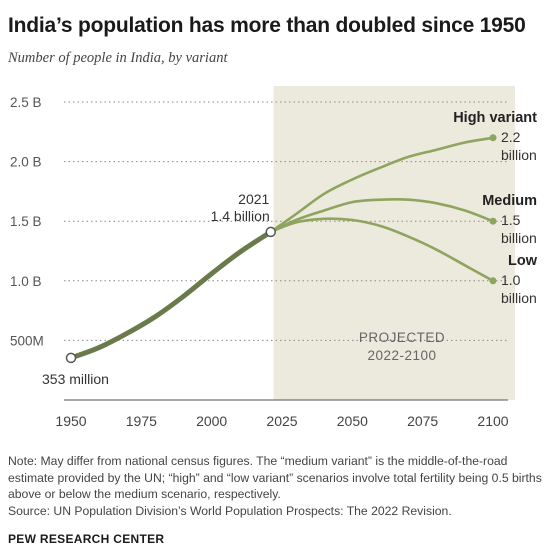 This screenshot has height=554, width=550. I want to click on chart-subtitle: Number of people in India, by variant, so click(118, 58).